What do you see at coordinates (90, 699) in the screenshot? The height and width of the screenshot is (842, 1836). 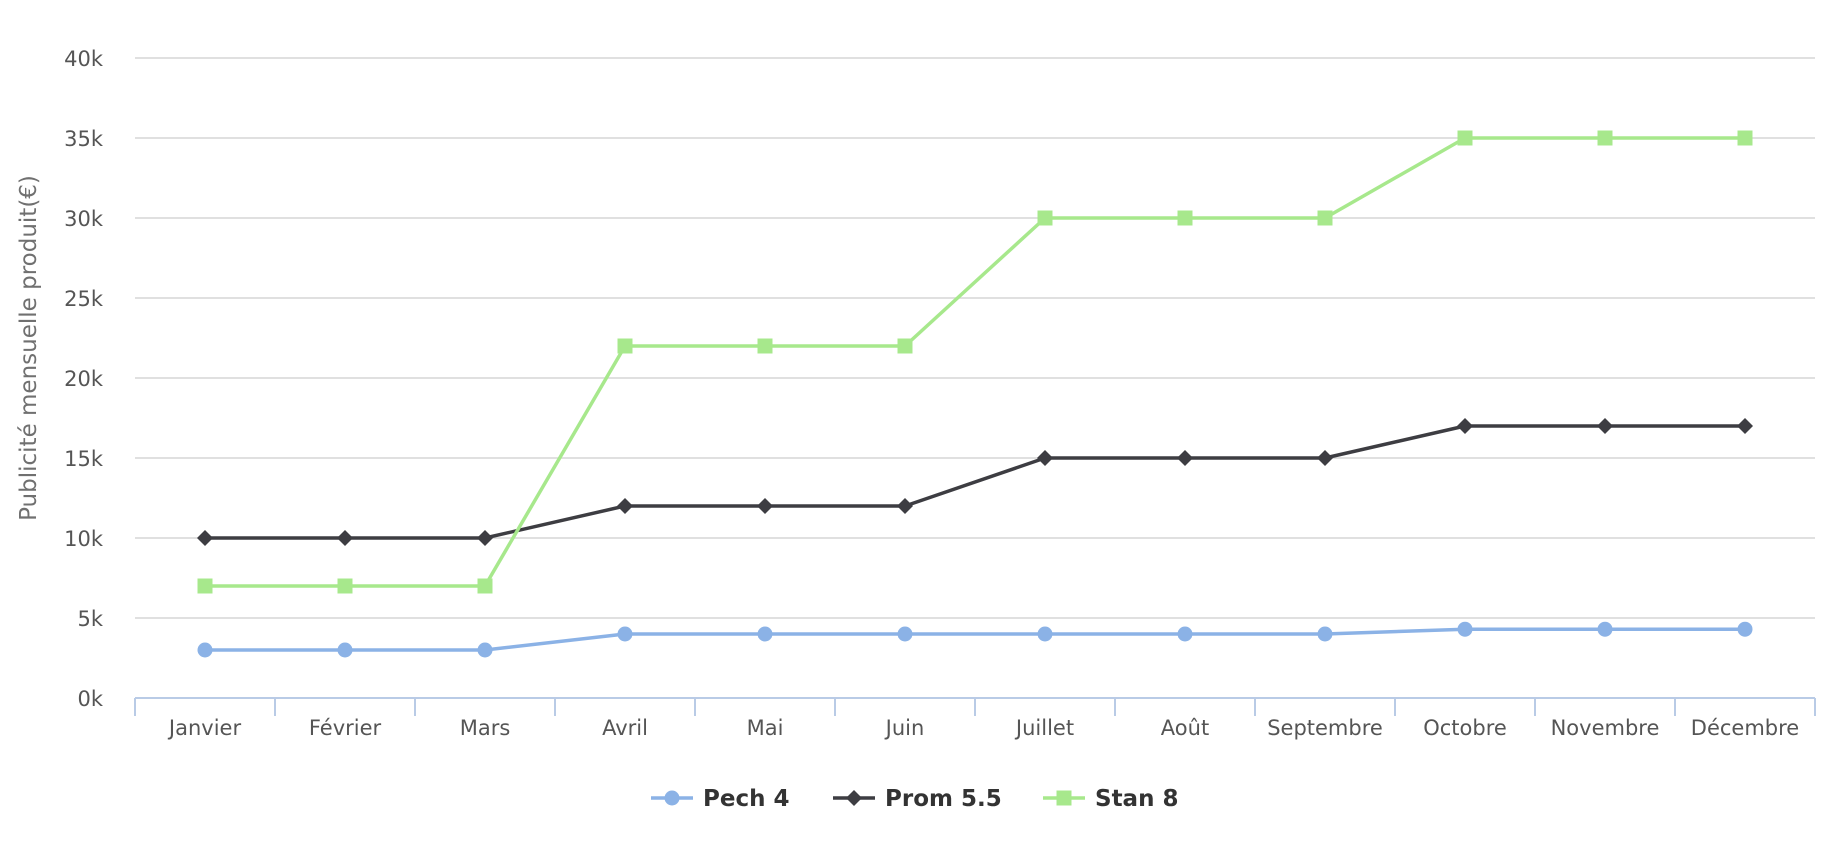 I see `y-tick-label: 0k` at bounding box center [90, 699].